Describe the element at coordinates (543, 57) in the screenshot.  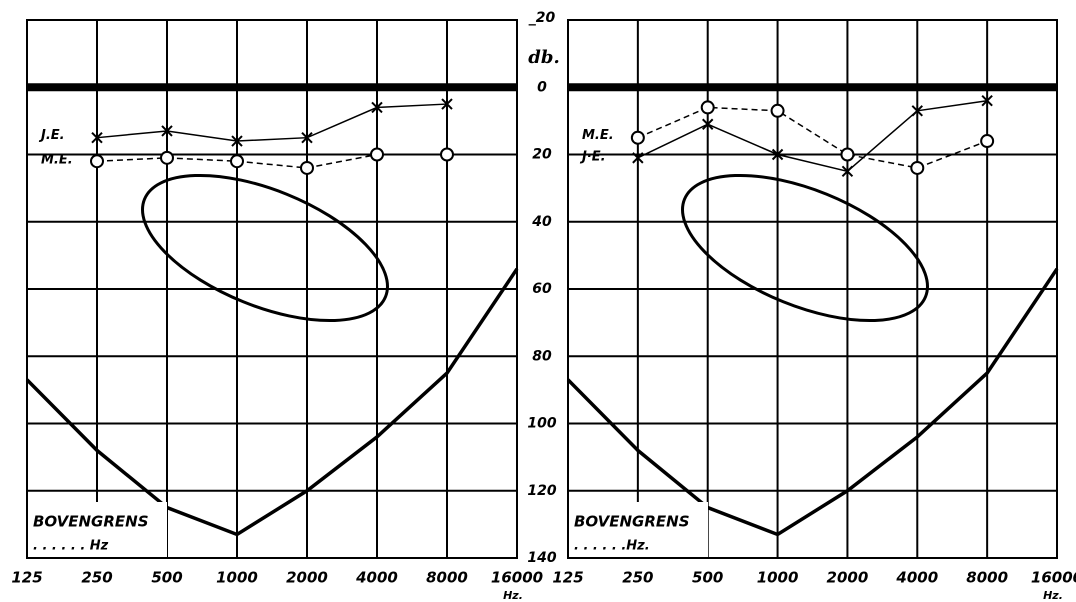
I see `y-axis-label: db.` at that location.